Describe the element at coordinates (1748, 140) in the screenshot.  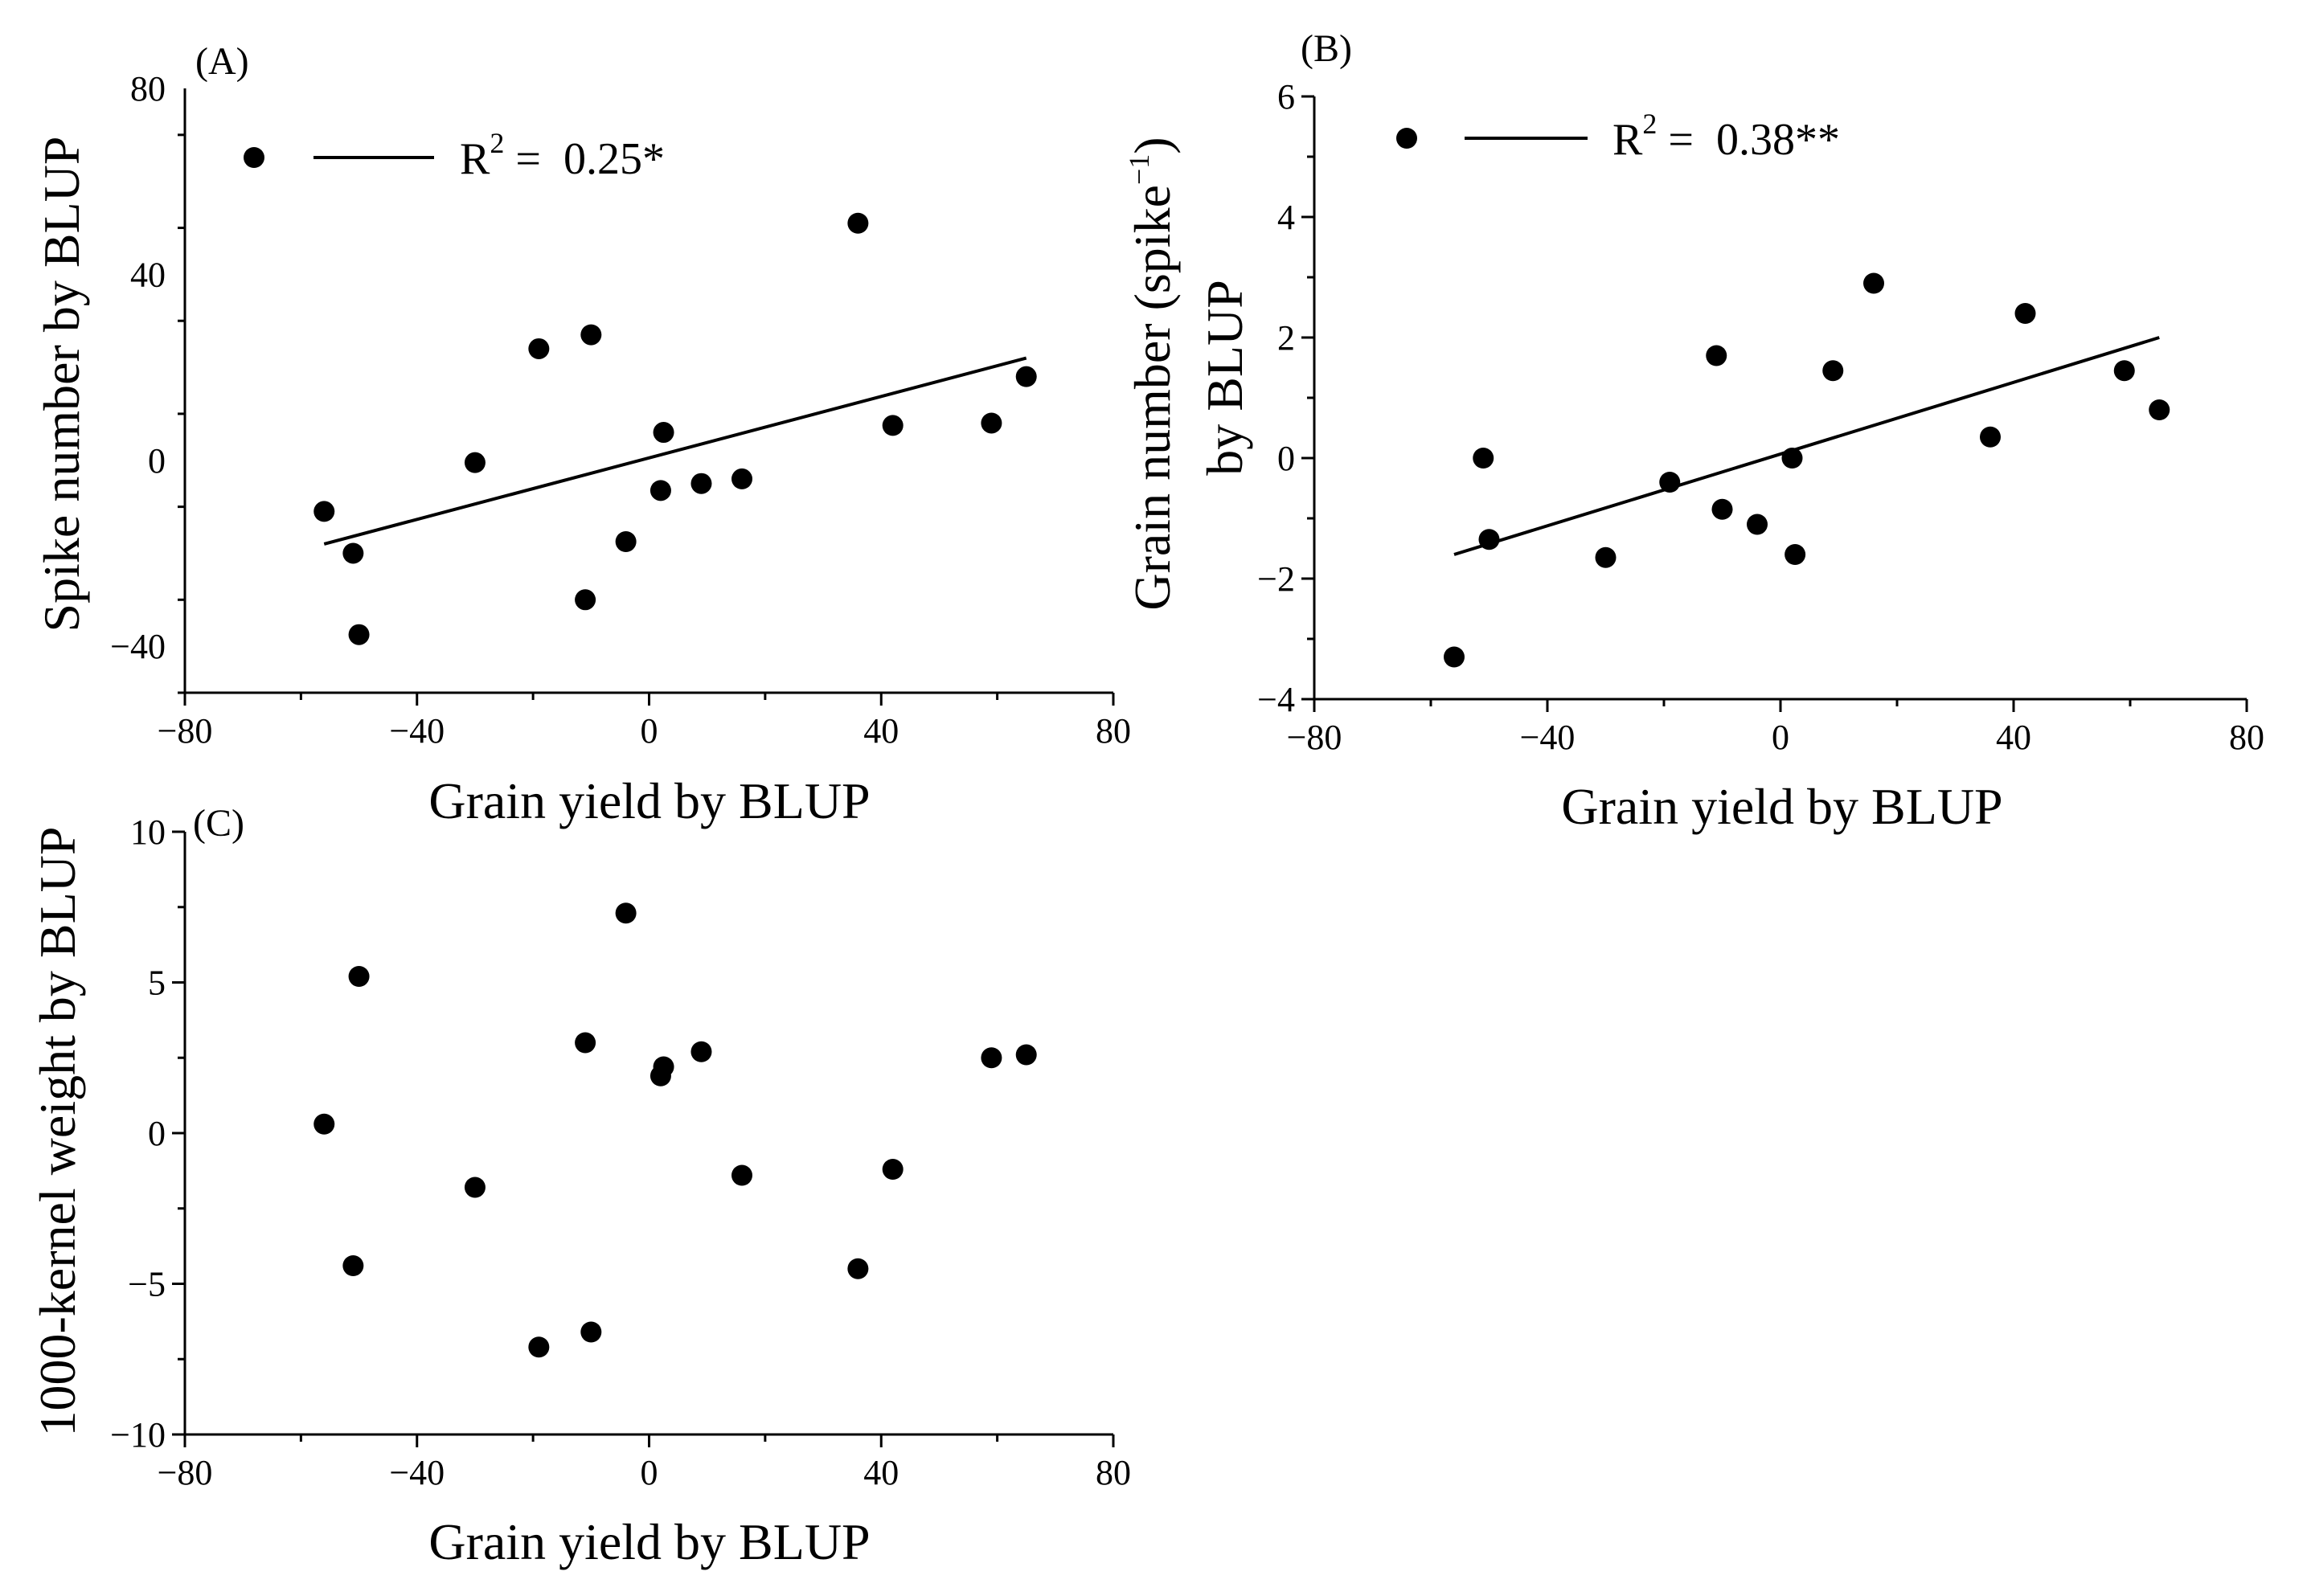
I see `panel-b-legend-value: = 0.38**` at that location.